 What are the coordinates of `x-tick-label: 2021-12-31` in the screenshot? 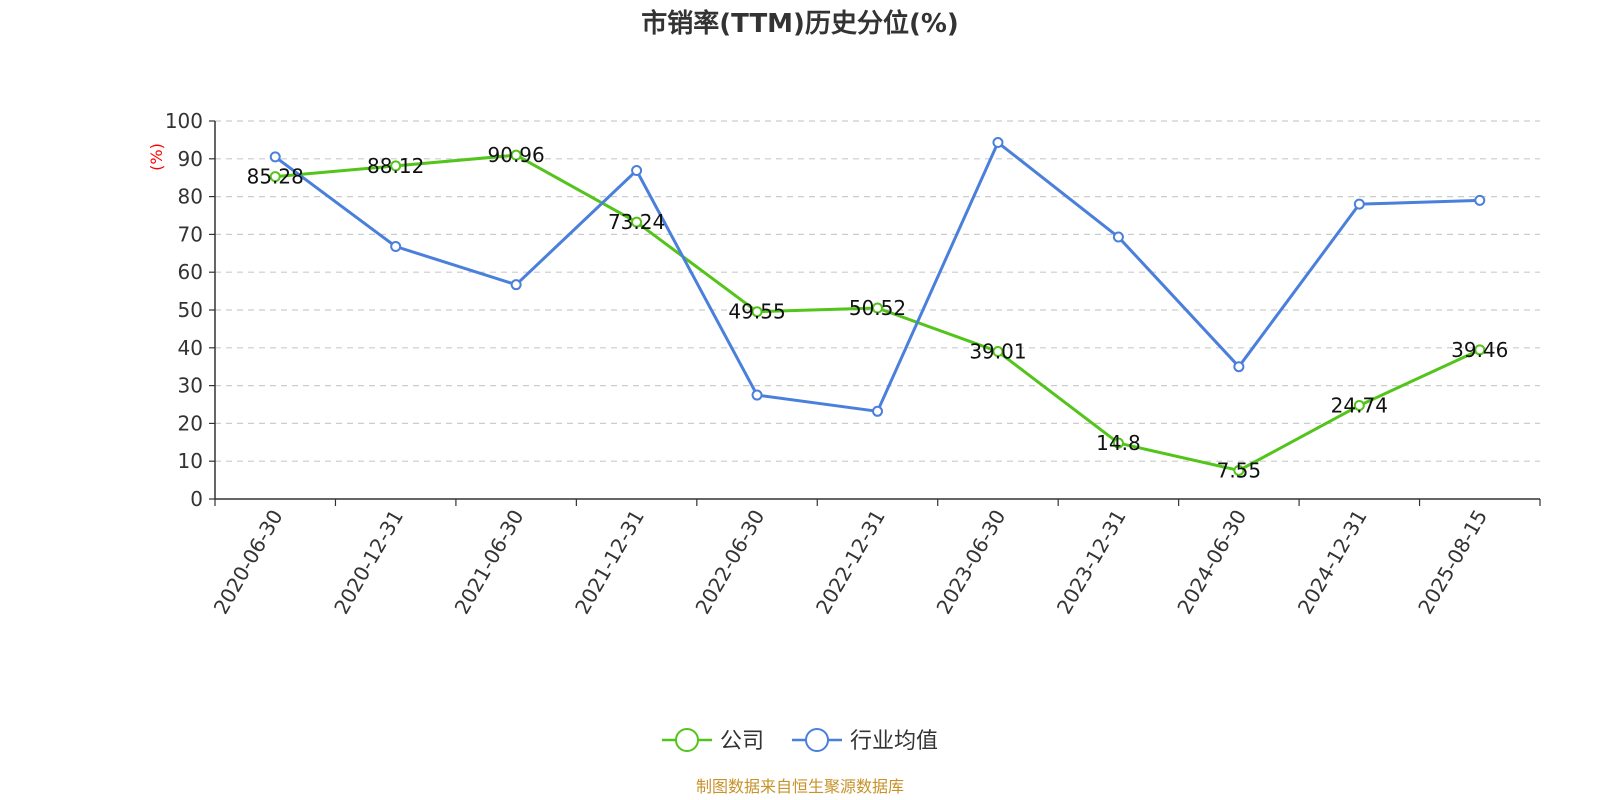 It's located at (609, 562).